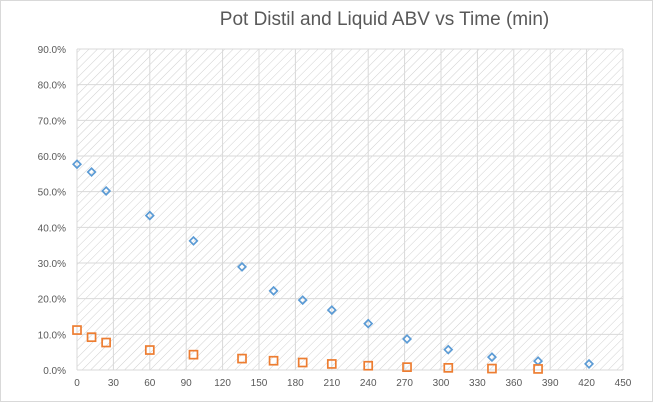  Describe the element at coordinates (623, 383) in the screenshot. I see `x-tick-label: 450` at that location.